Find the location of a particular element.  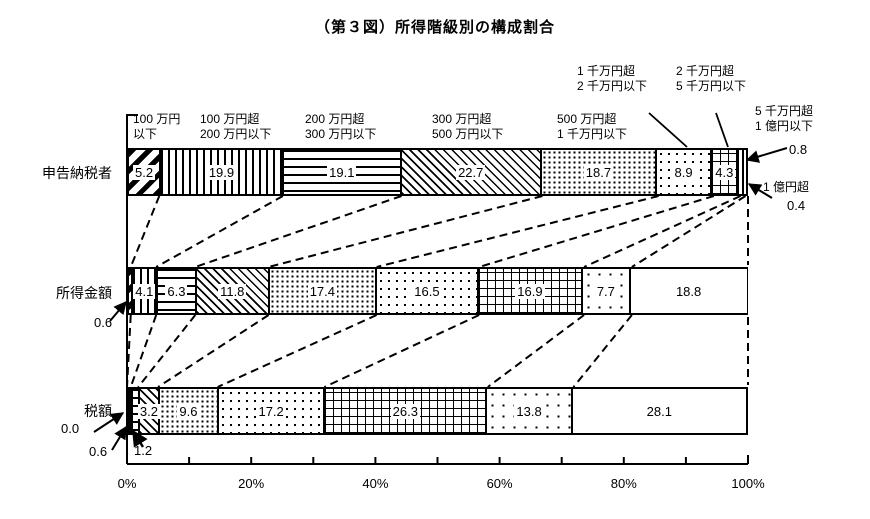

segment-value-label: 3.2 is located at coordinates (148, 411).